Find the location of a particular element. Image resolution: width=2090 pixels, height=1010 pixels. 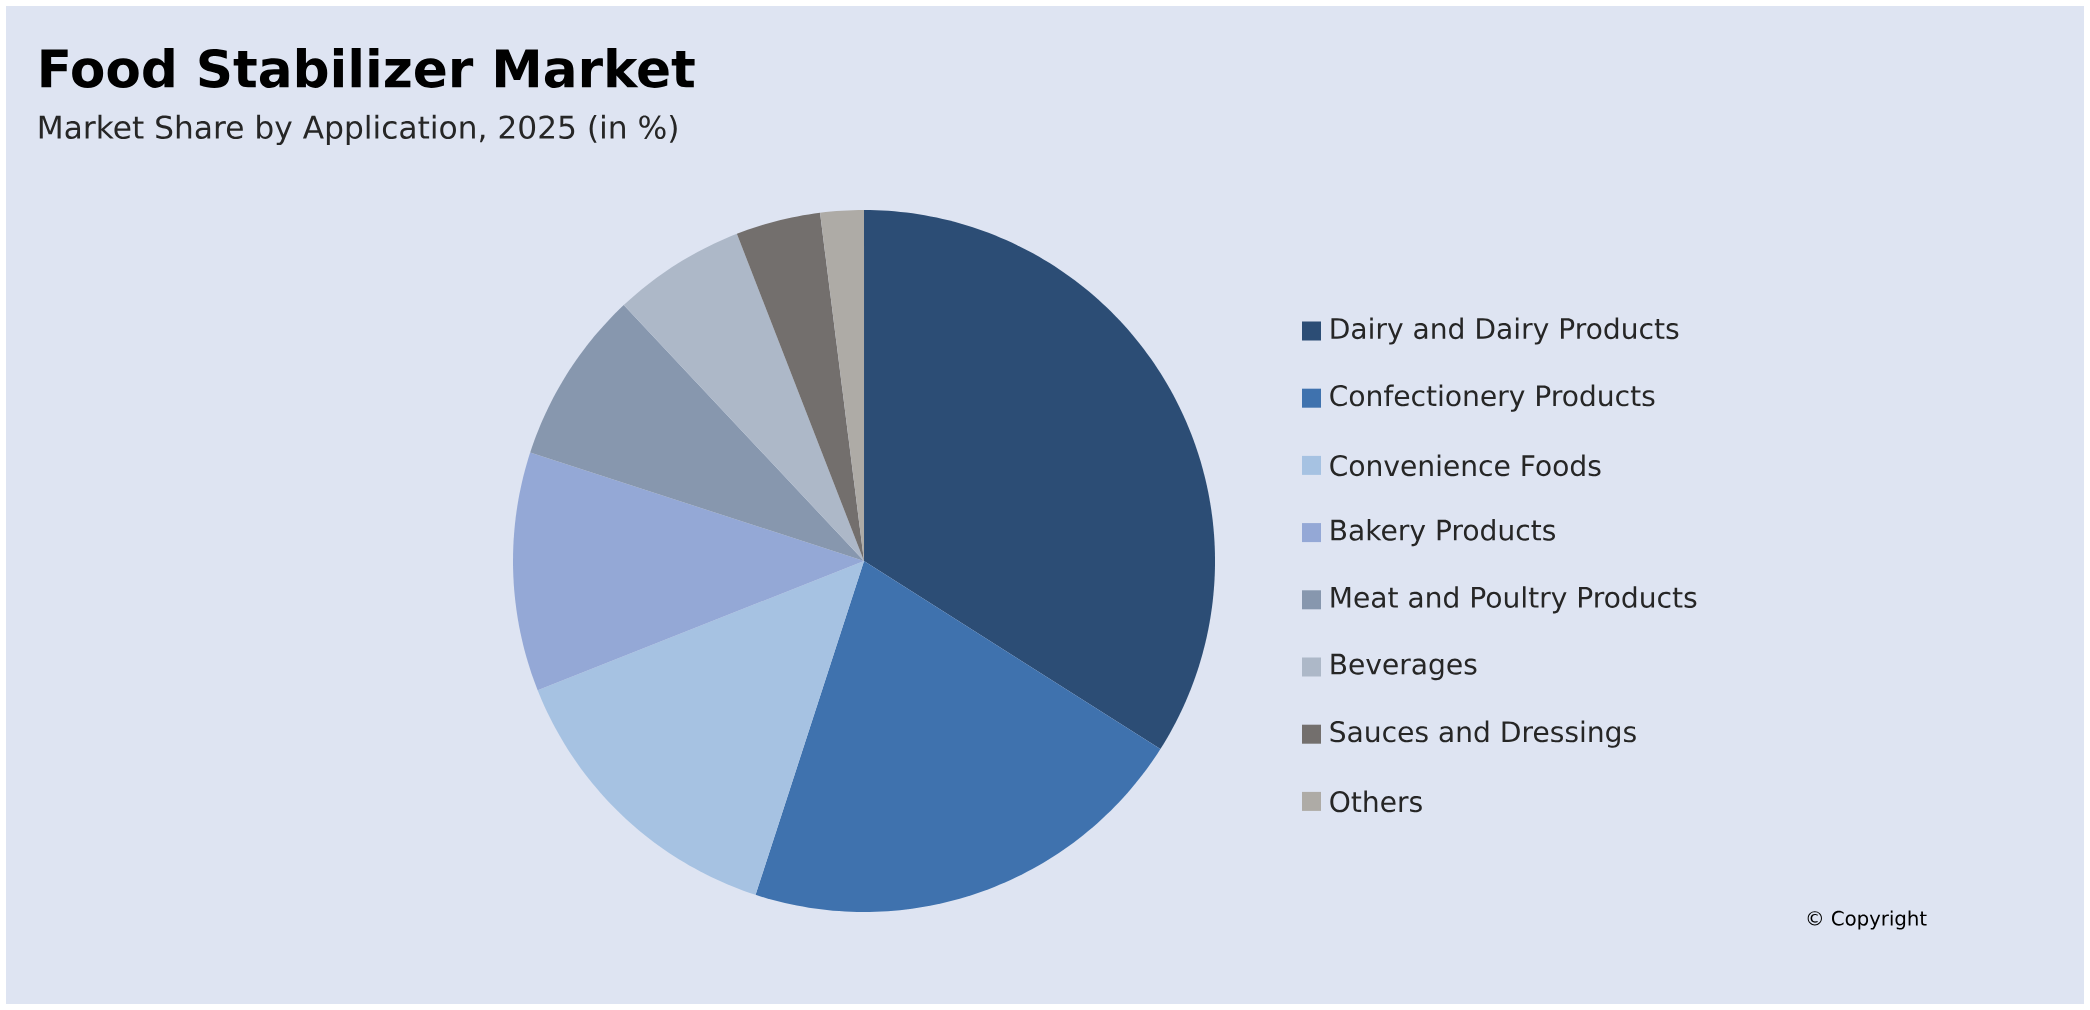

legend-label: Dairy and Dairy Products is located at coordinates (1505, 331).